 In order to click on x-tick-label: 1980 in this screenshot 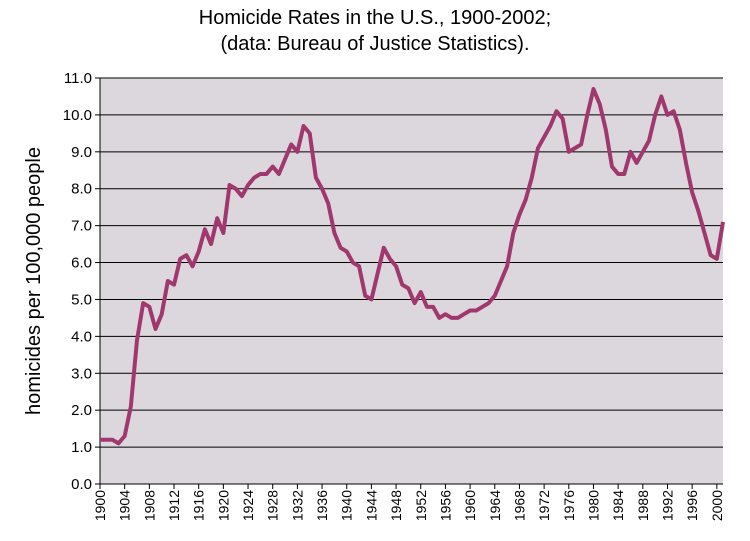, I will do `click(593, 505)`.